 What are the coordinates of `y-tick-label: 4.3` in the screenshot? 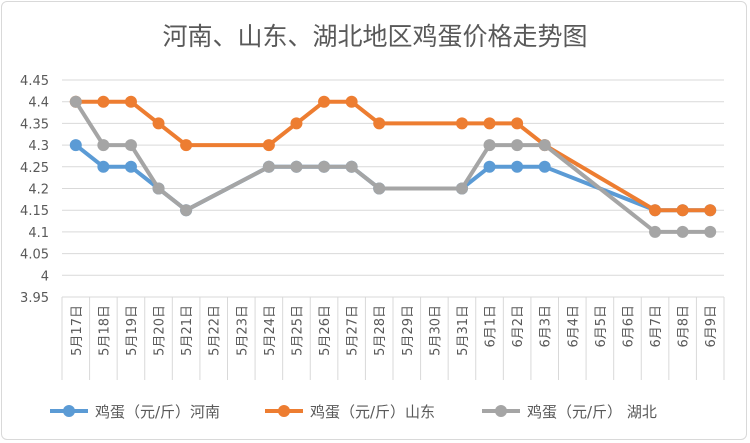 It's located at (38, 146).